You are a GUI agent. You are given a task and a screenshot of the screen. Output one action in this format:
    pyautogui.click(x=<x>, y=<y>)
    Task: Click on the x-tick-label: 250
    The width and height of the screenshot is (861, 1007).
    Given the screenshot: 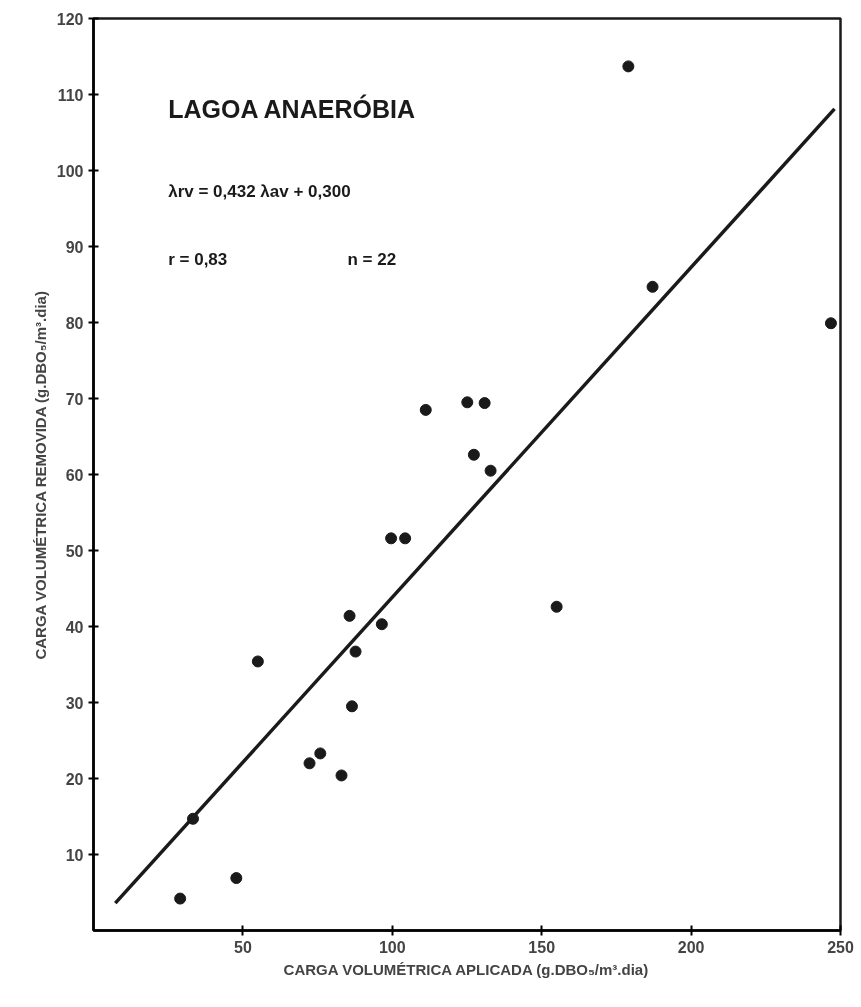 What is the action you would take?
    pyautogui.click(x=840, y=947)
    